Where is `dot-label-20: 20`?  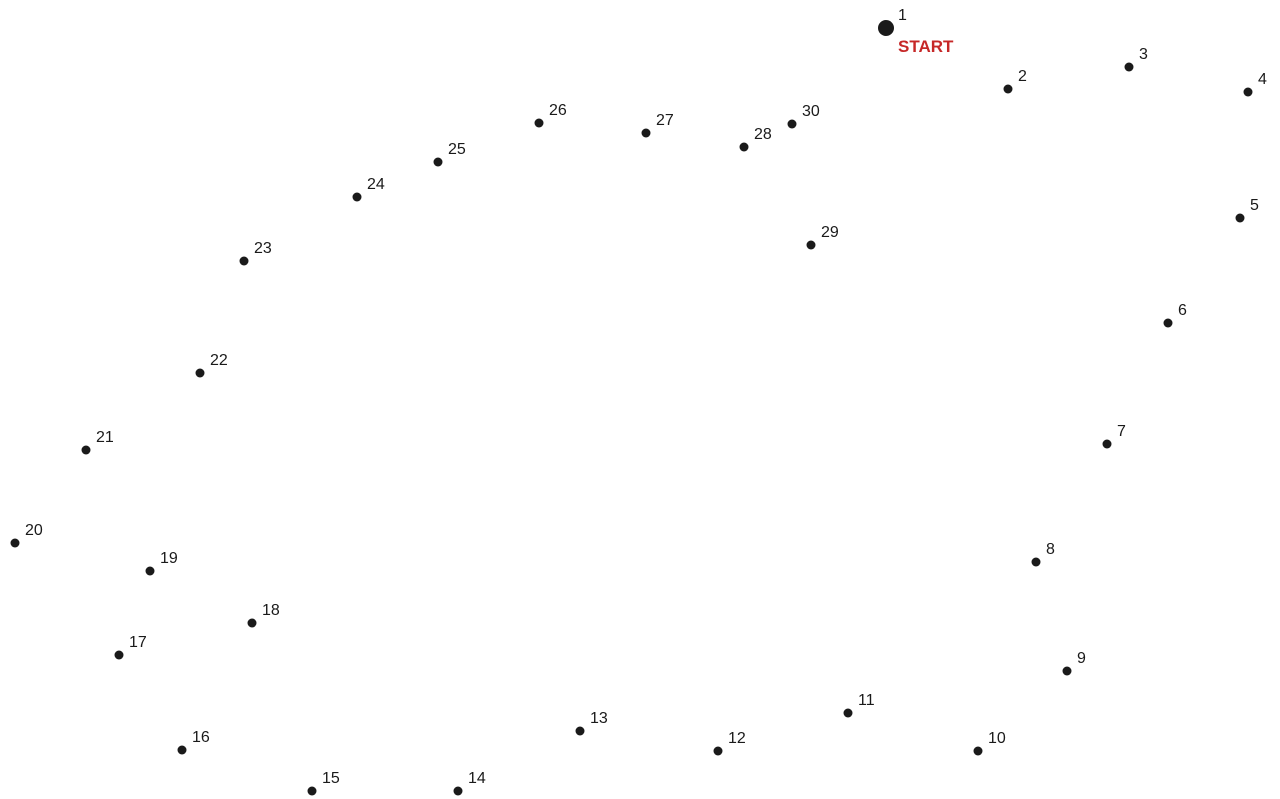
dot-label-20: 20 is located at coordinates (34, 530).